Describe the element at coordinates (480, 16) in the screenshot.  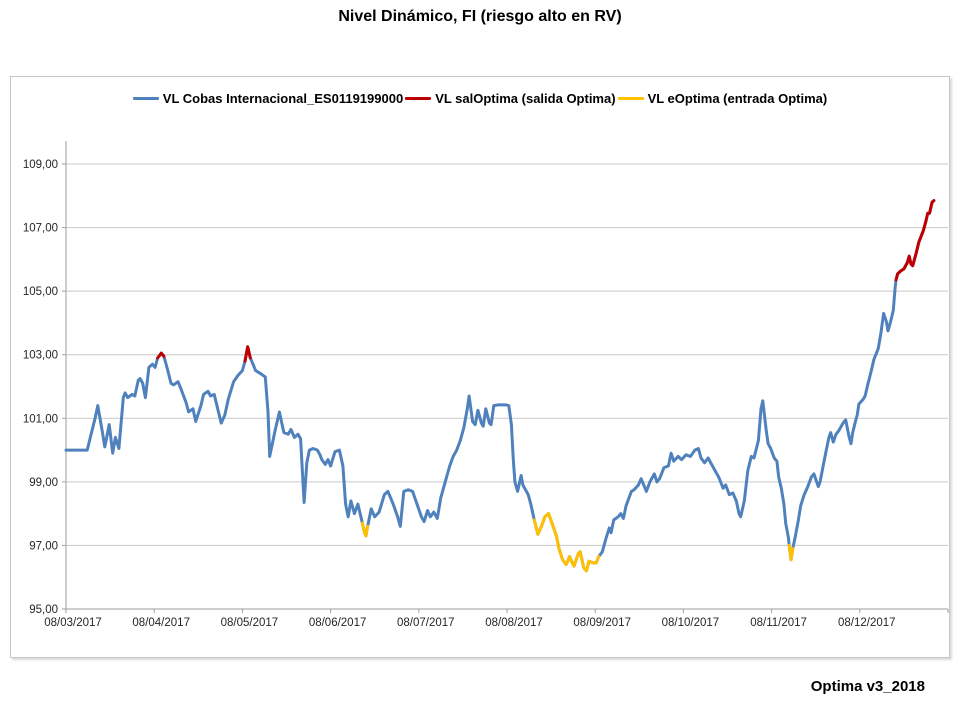
I see `chart-title: Nivel Dinámico, FI (riesgo alto en RV)` at that location.